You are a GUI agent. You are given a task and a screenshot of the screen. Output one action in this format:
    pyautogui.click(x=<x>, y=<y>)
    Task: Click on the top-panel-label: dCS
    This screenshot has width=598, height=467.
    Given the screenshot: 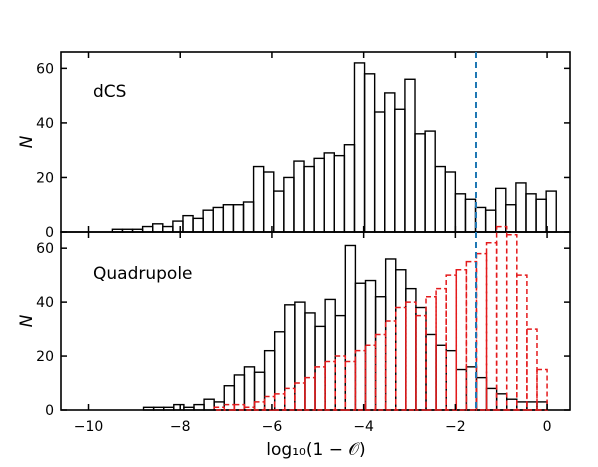 What is the action you would take?
    pyautogui.click(x=109, y=92)
    